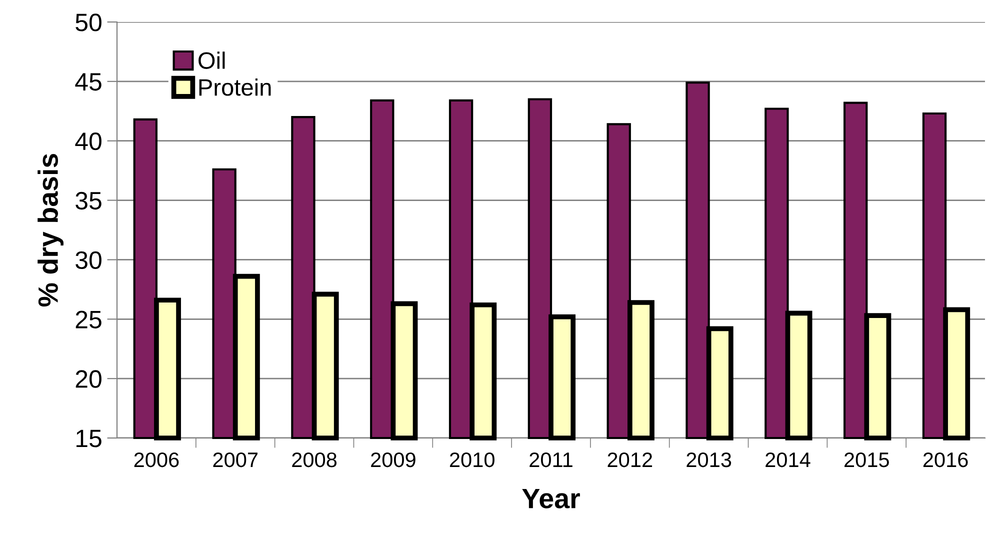  What do you see at coordinates (472, 460) in the screenshot?
I see `x-tick-label: 2010` at bounding box center [472, 460].